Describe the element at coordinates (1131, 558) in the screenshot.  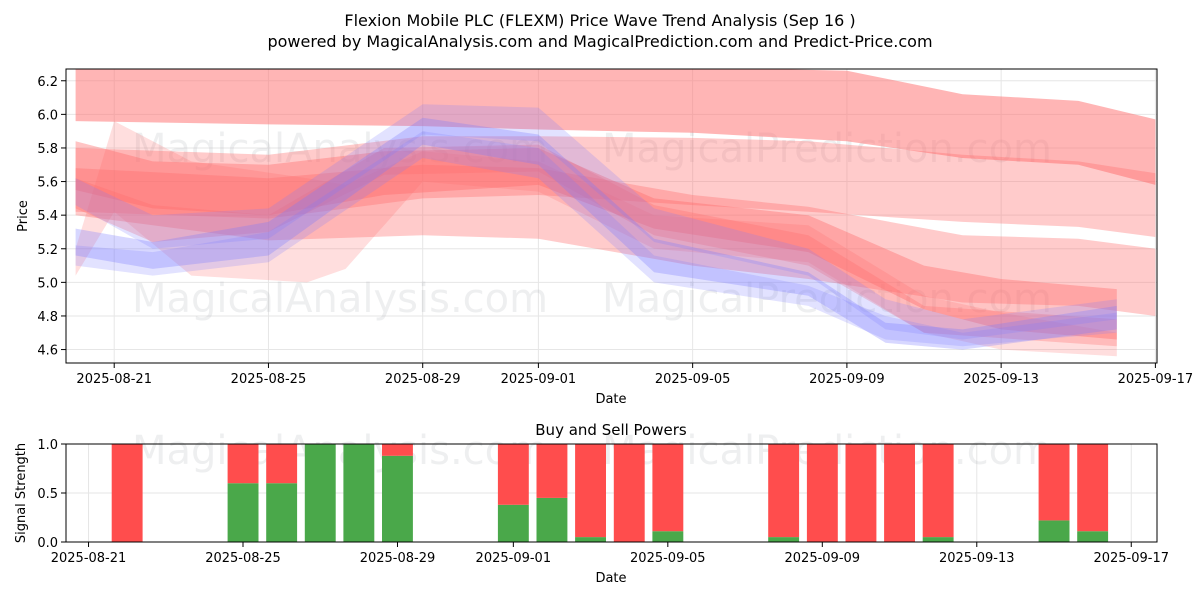
I see `signal-x-tick-label: 2025-09-17` at that location.